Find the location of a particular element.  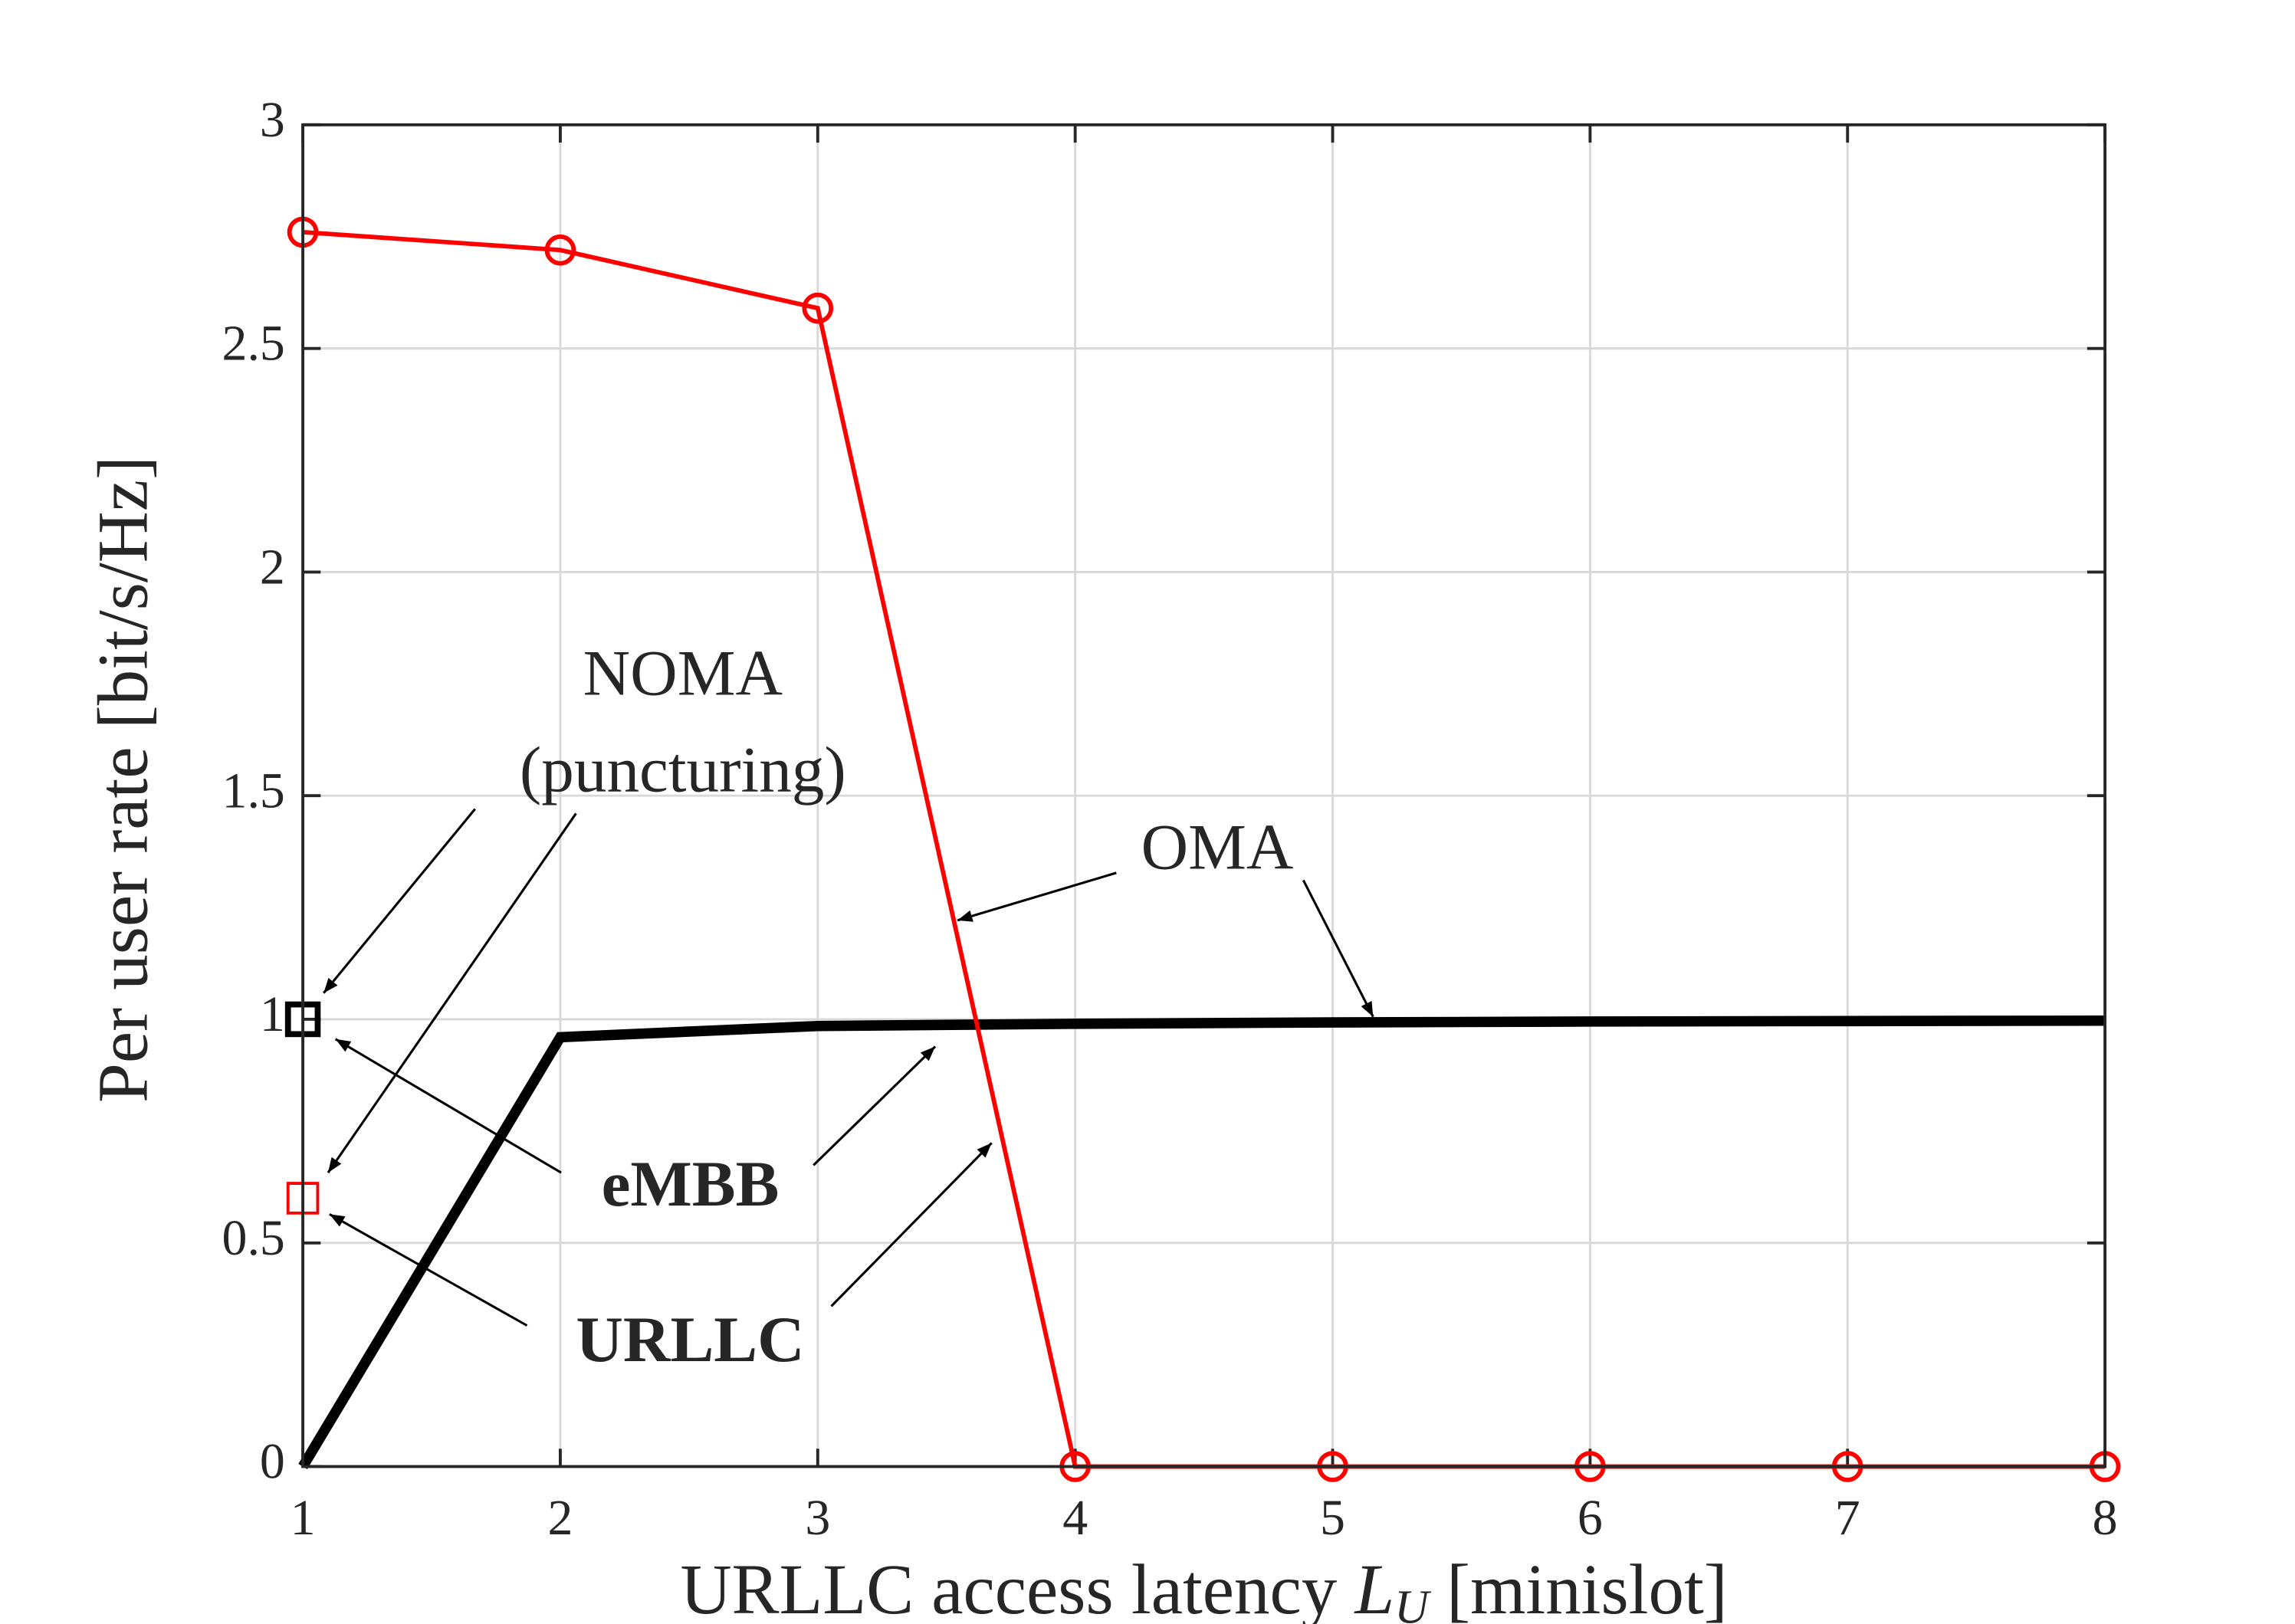

y-tick-label: 2 is located at coordinates (272, 567).